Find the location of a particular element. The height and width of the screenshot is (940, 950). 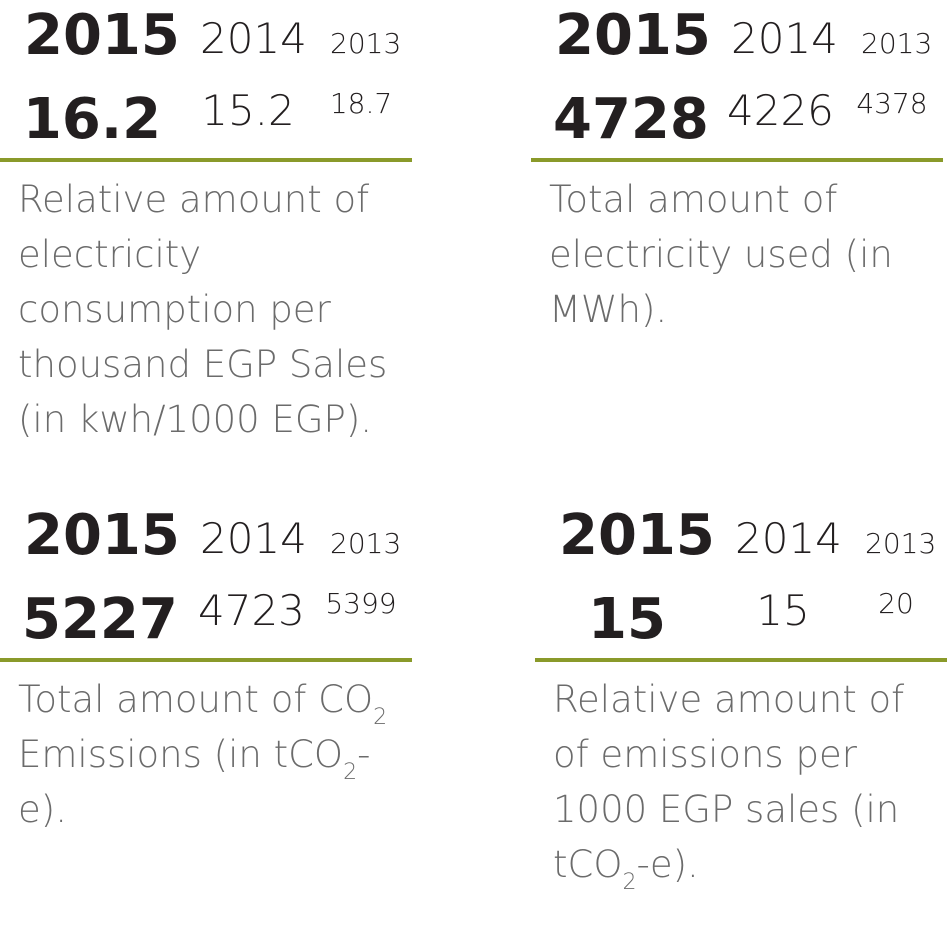

value-2015: 15 is located at coordinates (627, 619).